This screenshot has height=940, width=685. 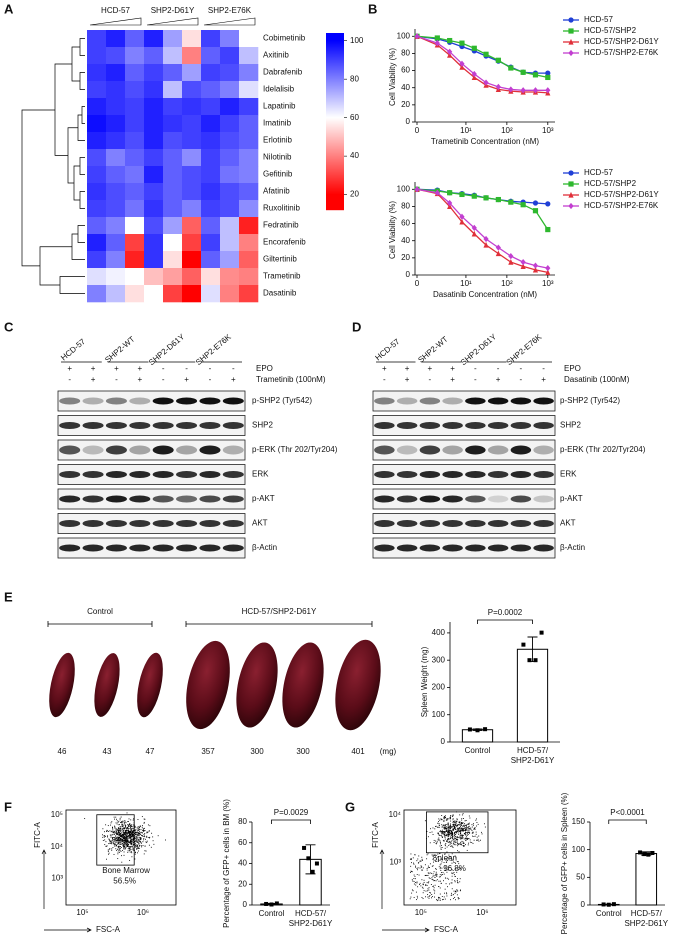 I want to click on treatment-sign: +, so click(x=384, y=368).